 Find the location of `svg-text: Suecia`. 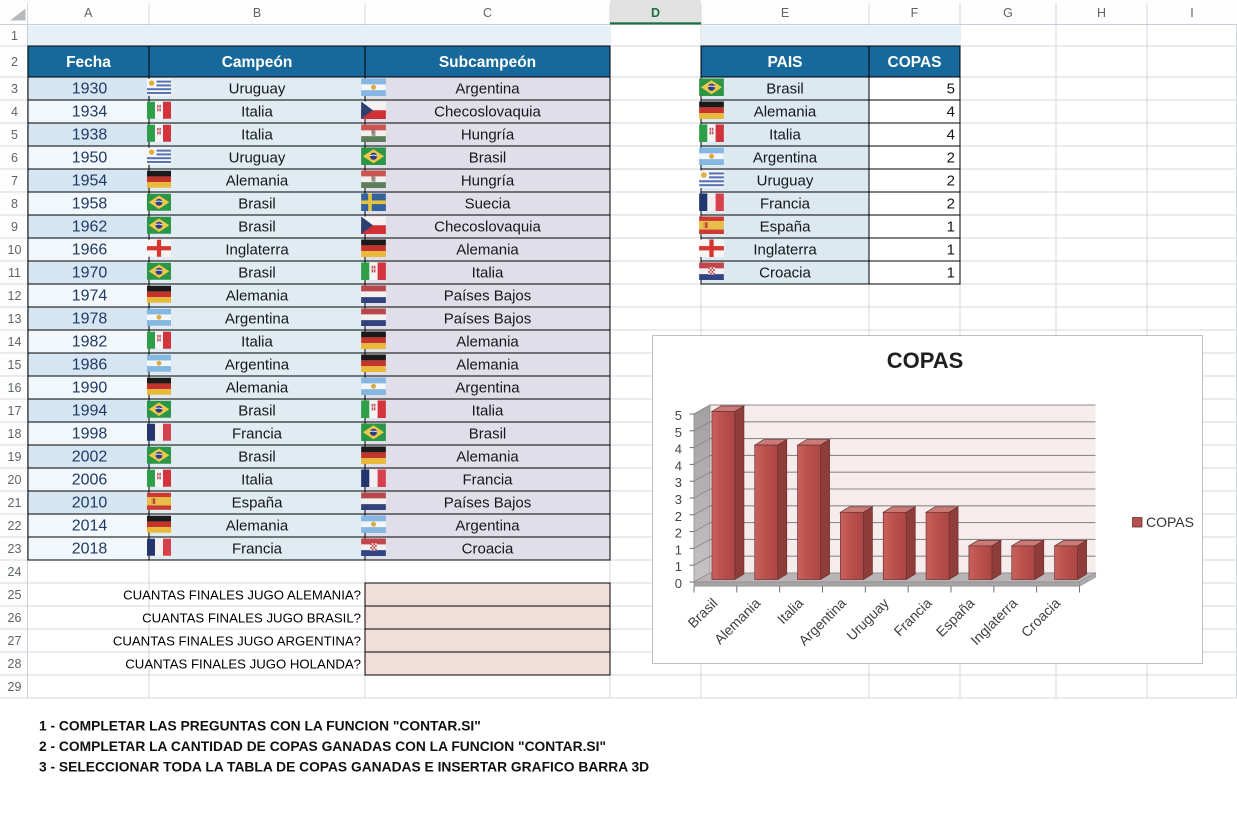

svg-text: Suecia is located at coordinates (488, 204).